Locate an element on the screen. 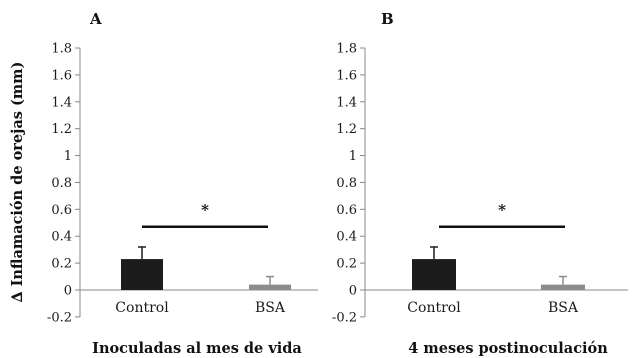  y-axis-title: ∆ Inflamación de orejas (mm) is located at coordinates (17, 182).